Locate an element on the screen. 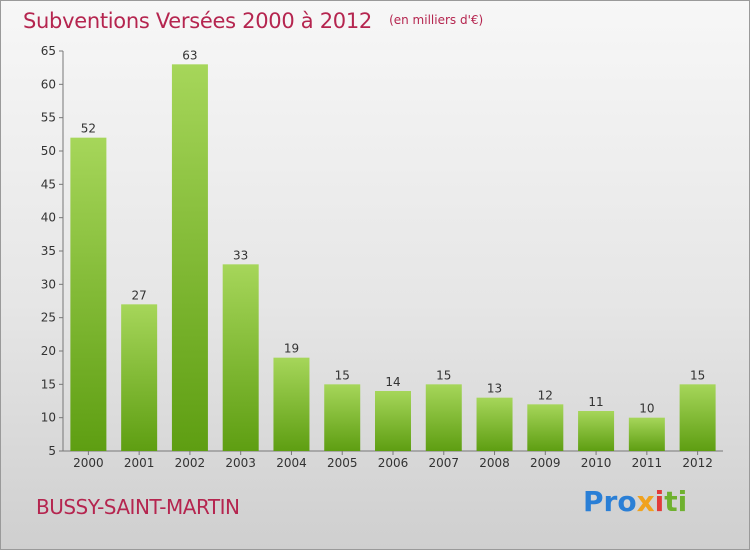 The height and width of the screenshot is (550, 750). data-label-2002: 63 is located at coordinates (189, 55).